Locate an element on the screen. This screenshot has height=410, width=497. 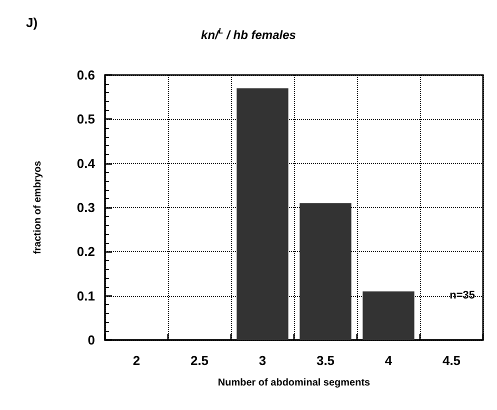
x-tick-label: 2.5 is located at coordinates (199, 360).